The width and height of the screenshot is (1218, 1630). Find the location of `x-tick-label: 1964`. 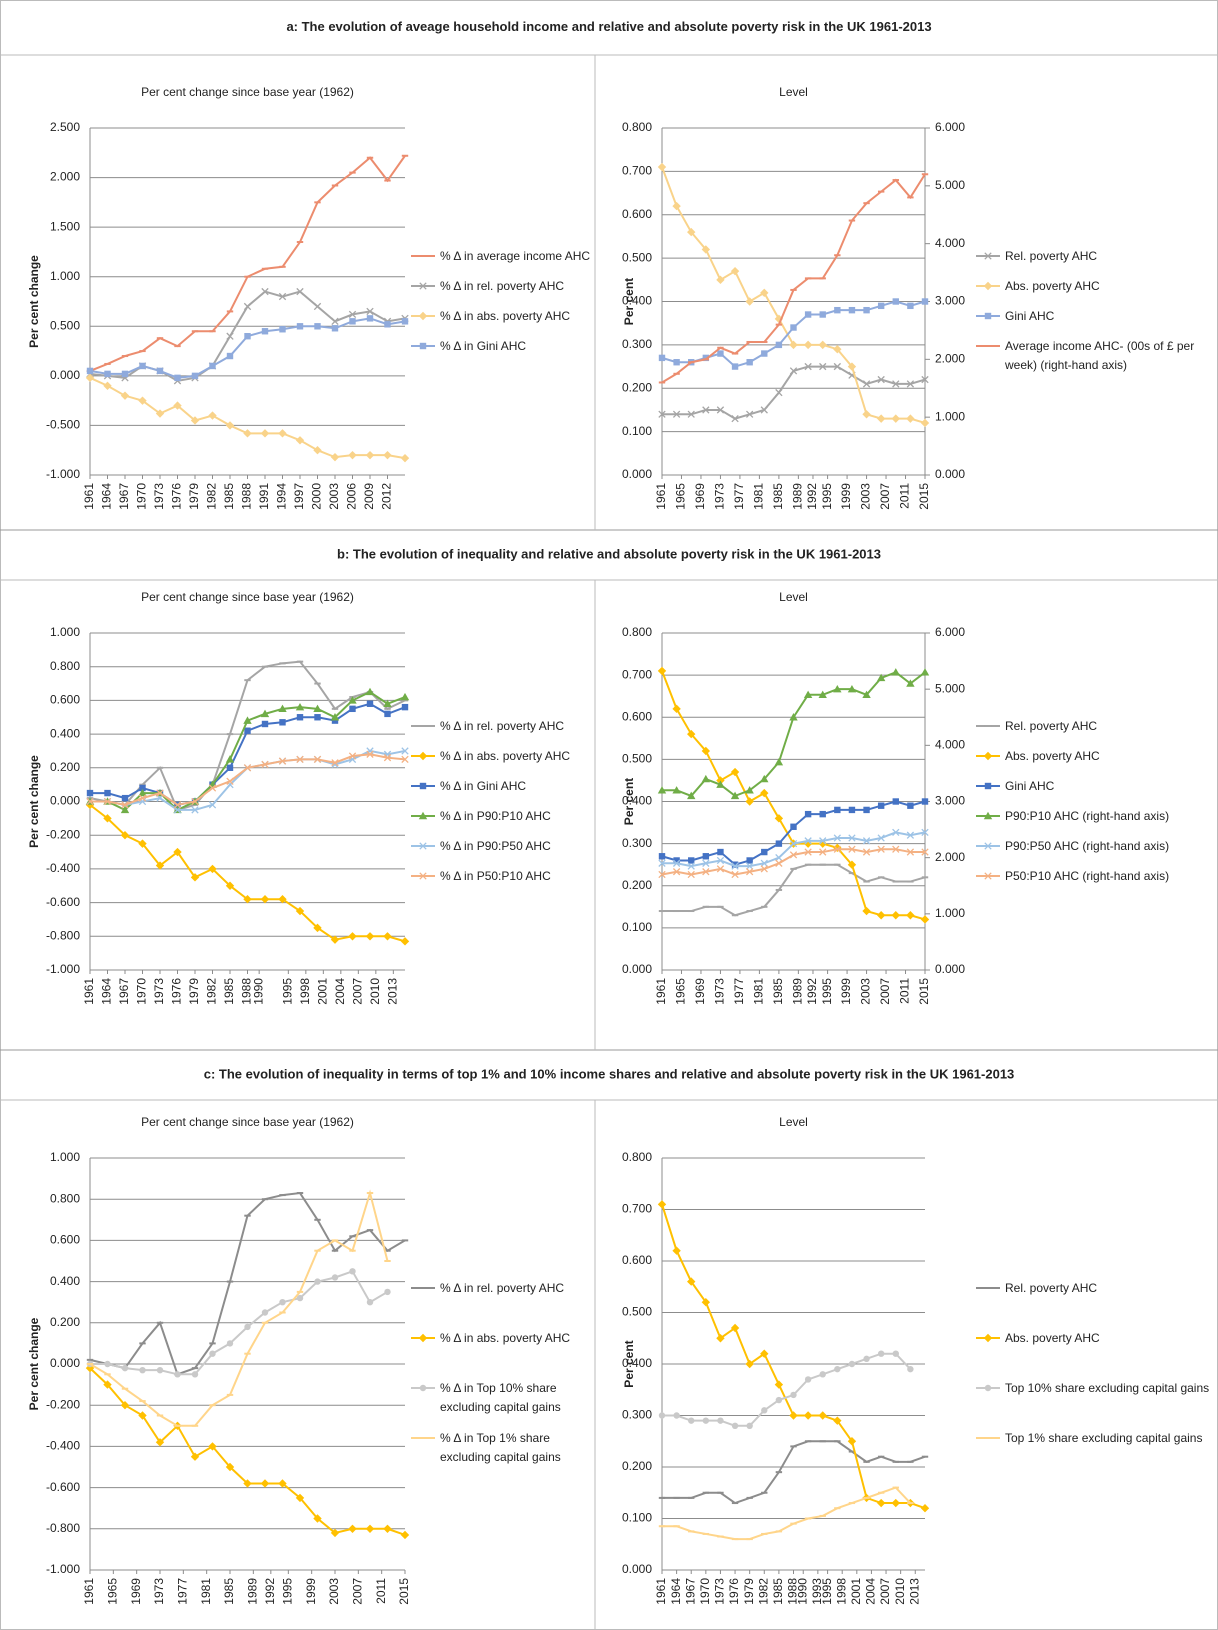

x-tick-label: 1964 is located at coordinates (107, 496).